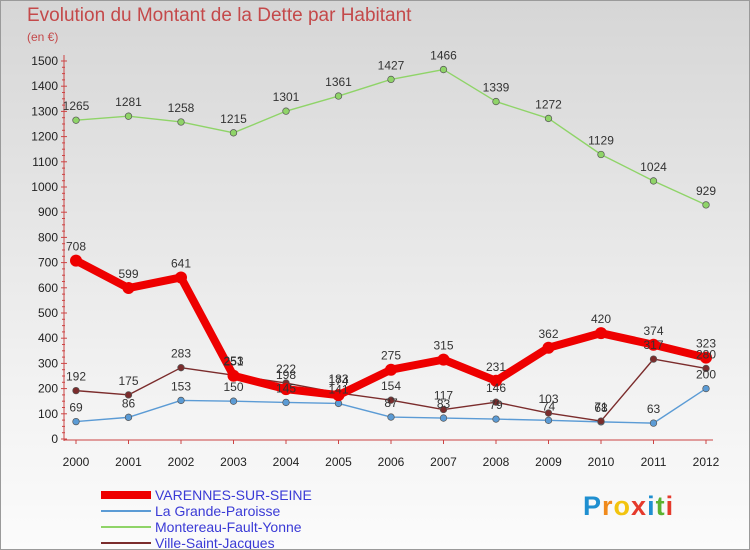 Image resolution: width=750 pixels, height=550 pixels. I want to click on data-label: 420, so click(601, 319).